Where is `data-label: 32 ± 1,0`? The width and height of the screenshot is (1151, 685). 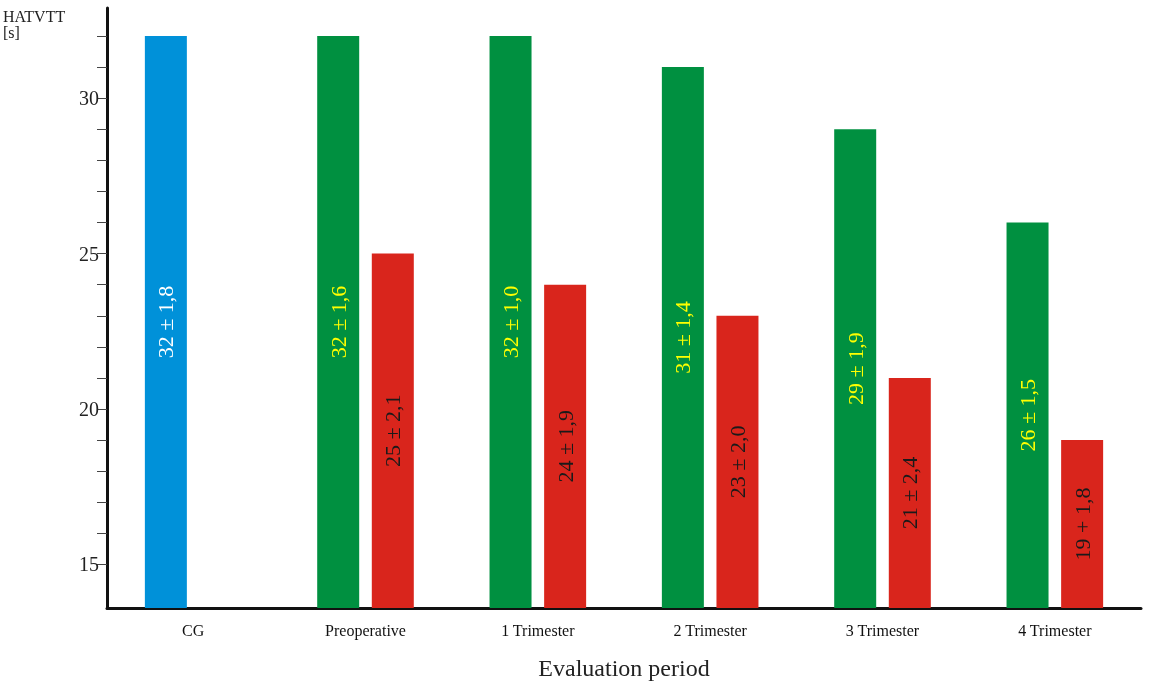
data-label: 32 ± 1,0 is located at coordinates (511, 322).